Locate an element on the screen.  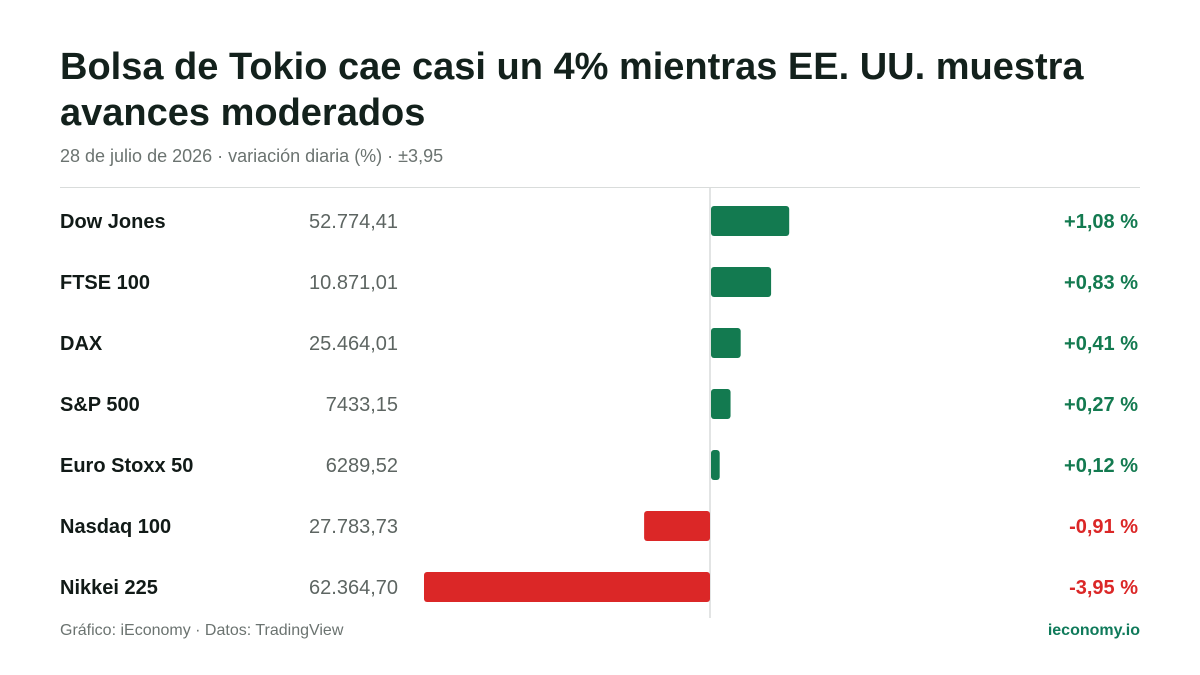
change-value-label: +0,27 % is located at coordinates (1101, 405).